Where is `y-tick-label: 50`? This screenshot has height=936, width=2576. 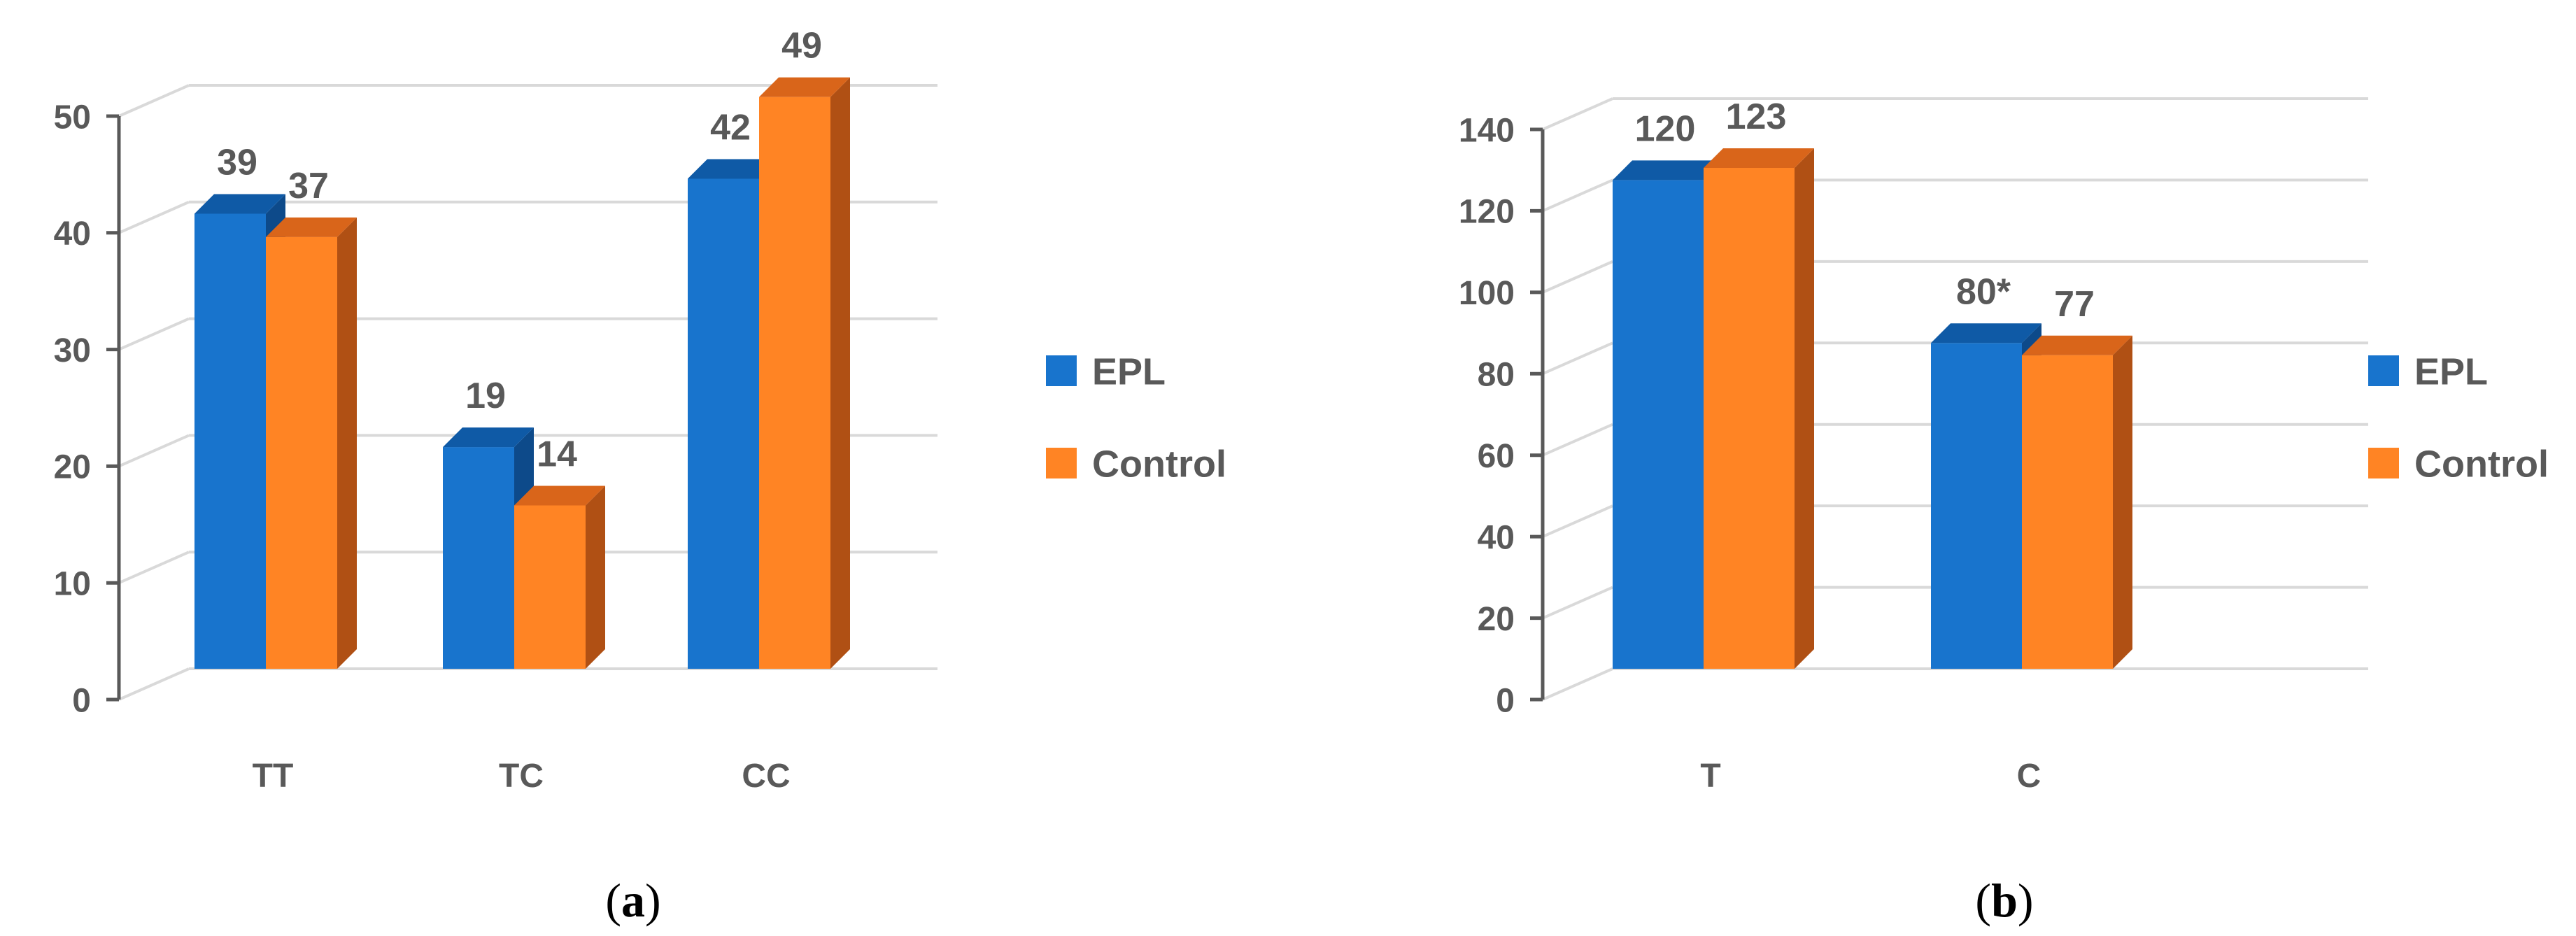
y-tick-label: 50 is located at coordinates (72, 117).